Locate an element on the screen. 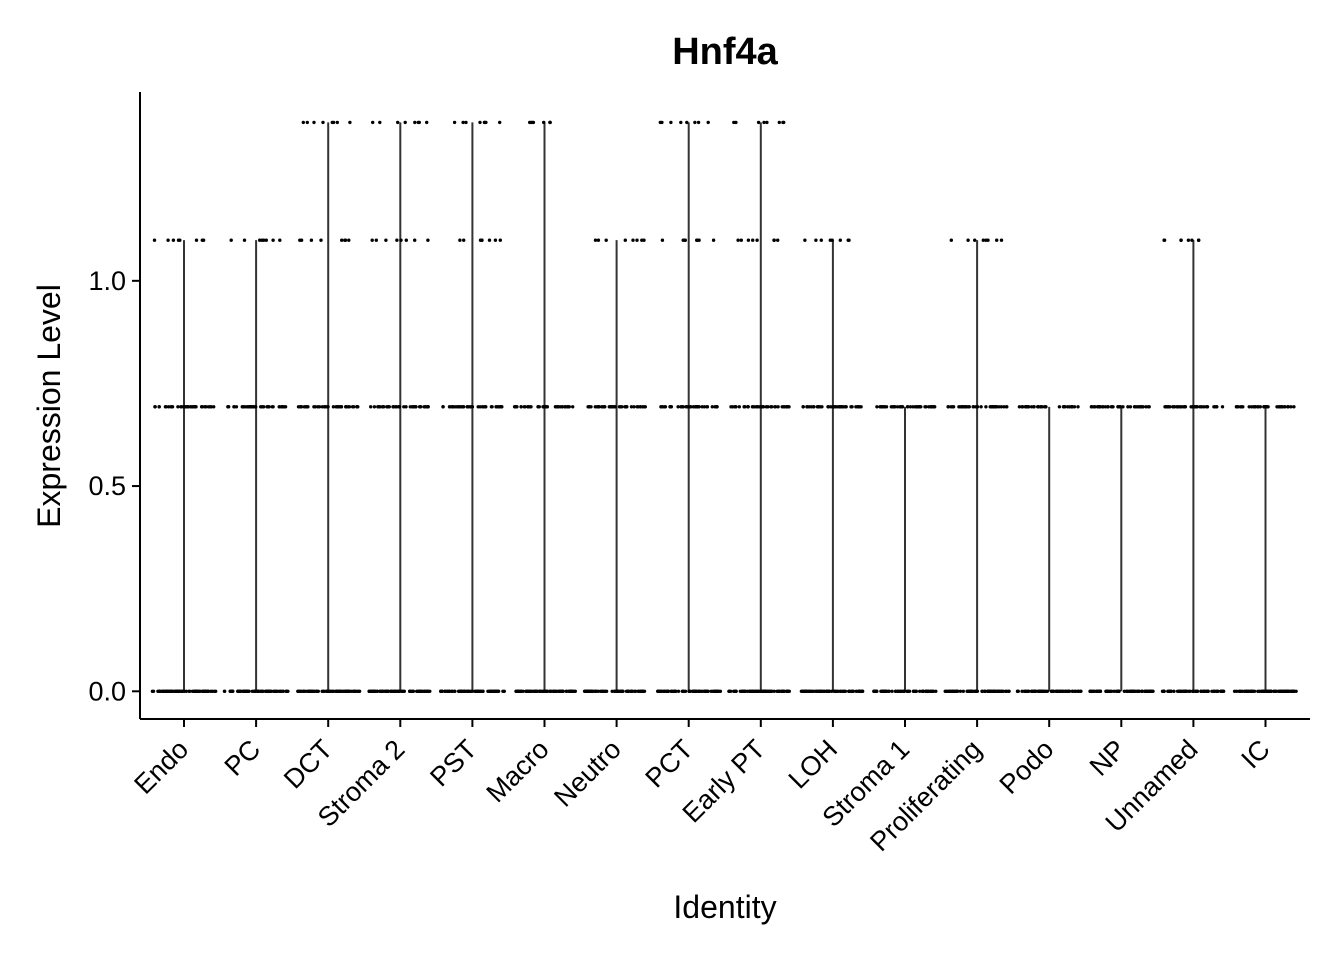 The height and width of the screenshot is (960, 1344). x-tick-label: PST is located at coordinates (453, 763).